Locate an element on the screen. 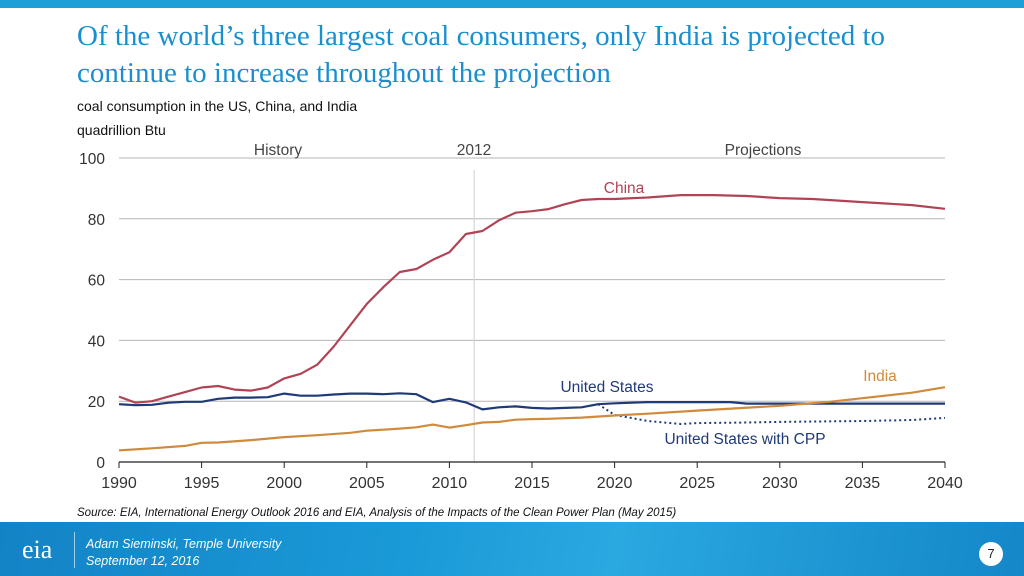 Image resolution: width=1024 pixels, height=576 pixels. projections-label: Projections is located at coordinates (763, 150).